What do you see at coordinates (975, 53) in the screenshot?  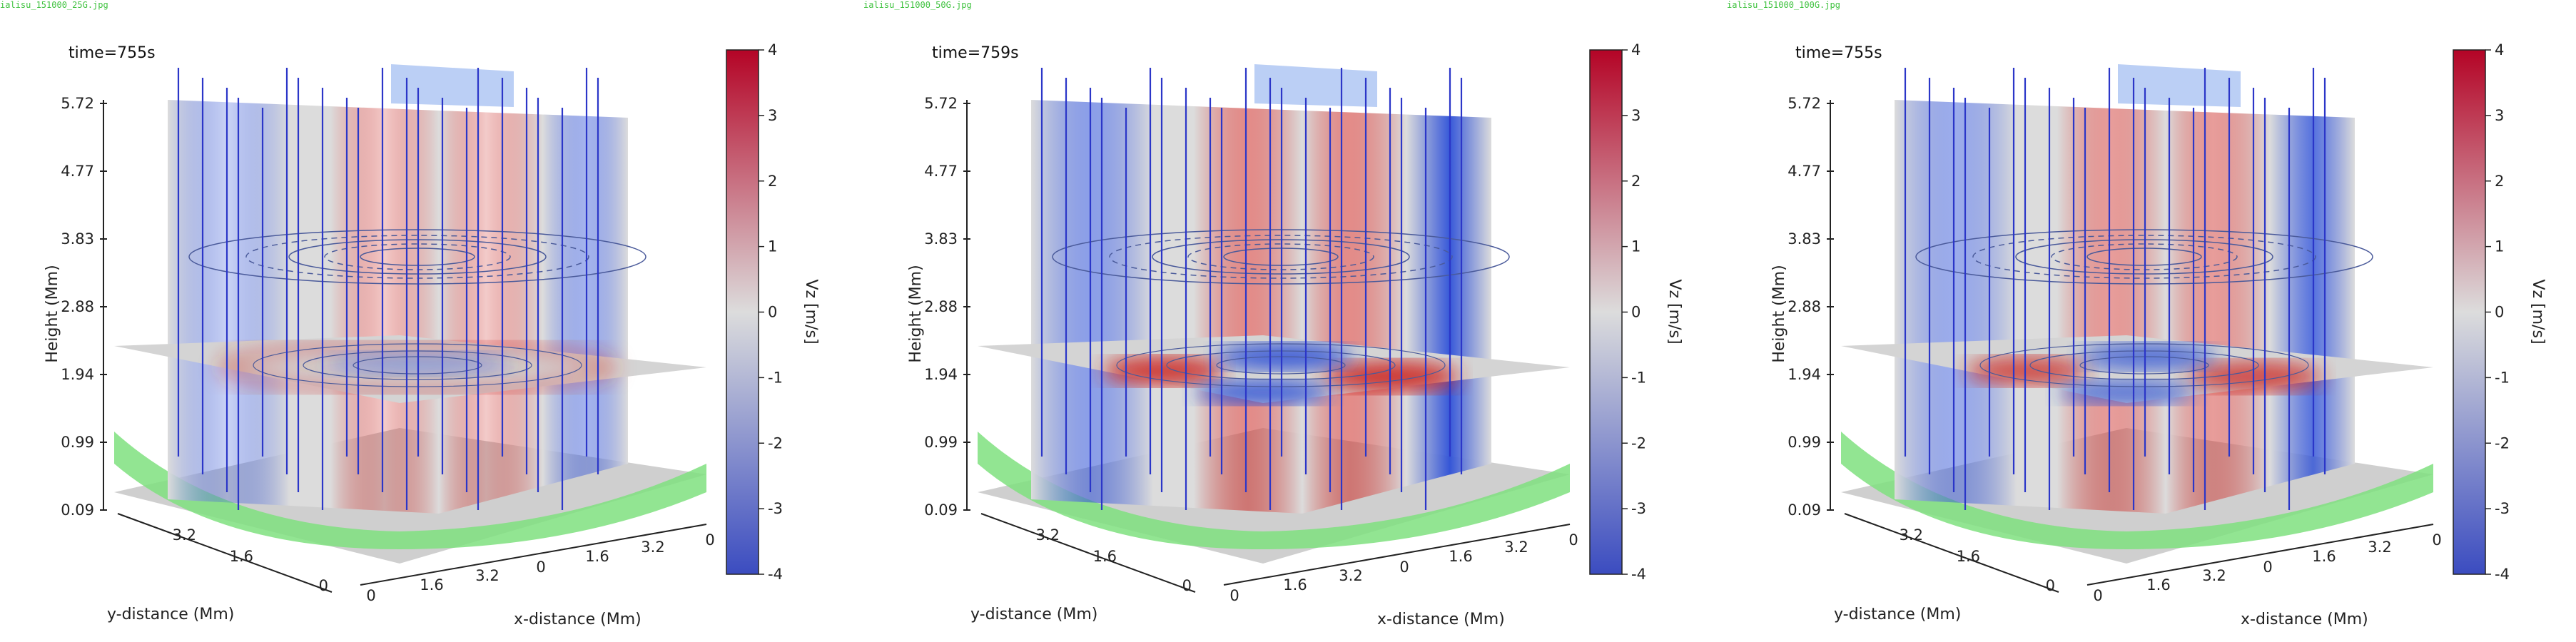 I see `time-label: time=759s` at bounding box center [975, 53].